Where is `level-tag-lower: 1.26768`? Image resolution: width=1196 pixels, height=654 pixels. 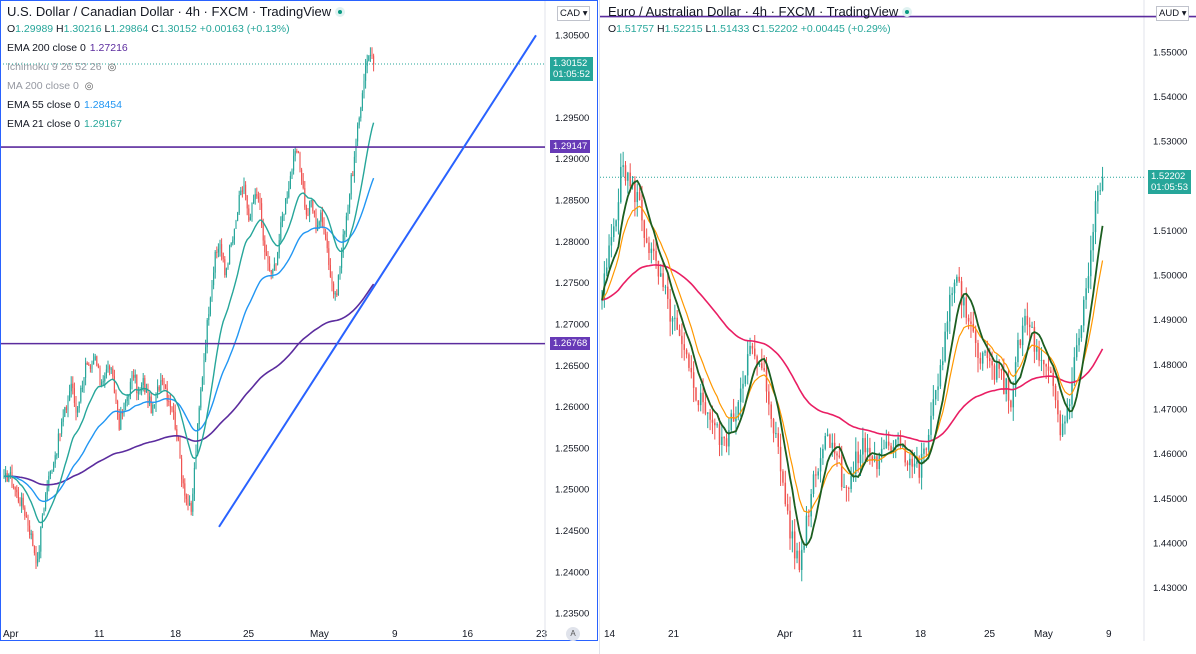 level-tag-lower: 1.26768 is located at coordinates (570, 343).